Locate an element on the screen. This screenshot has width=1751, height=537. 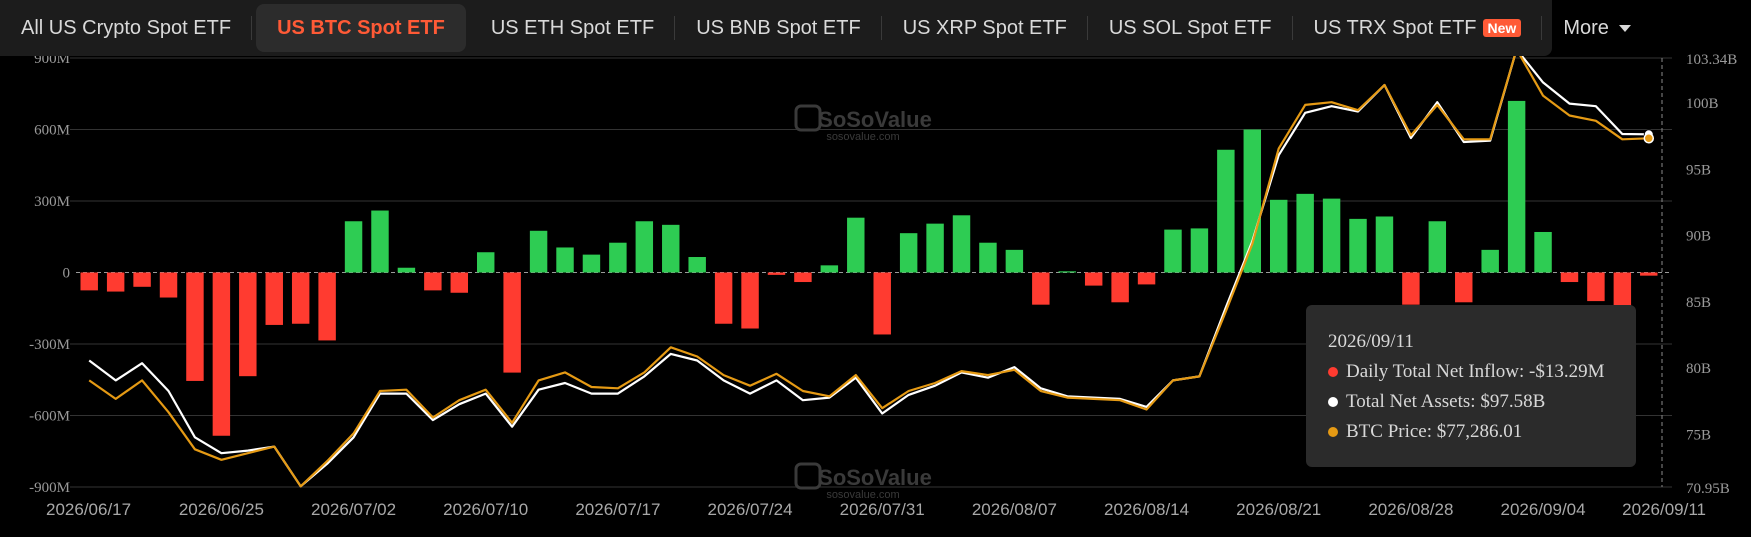
tab-label: US BNB Spot ETF is located at coordinates (778, 27).